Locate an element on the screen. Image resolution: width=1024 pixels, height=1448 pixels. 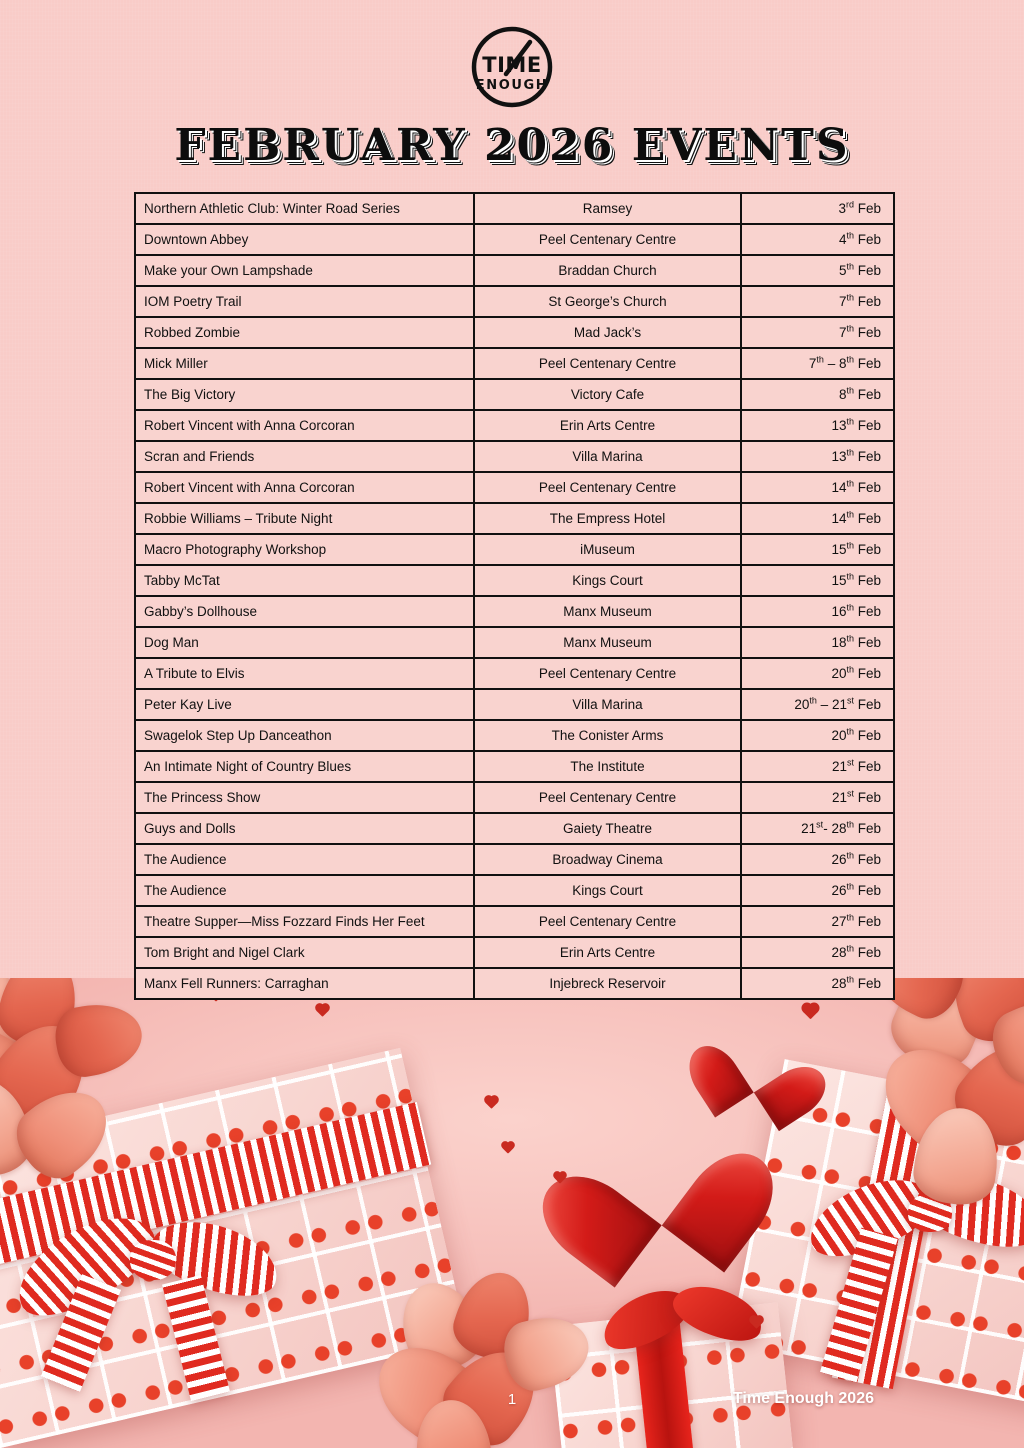
table-row: Robbed Zombie Mad Jack’s 7th Feb is located at coordinates (514, 332).